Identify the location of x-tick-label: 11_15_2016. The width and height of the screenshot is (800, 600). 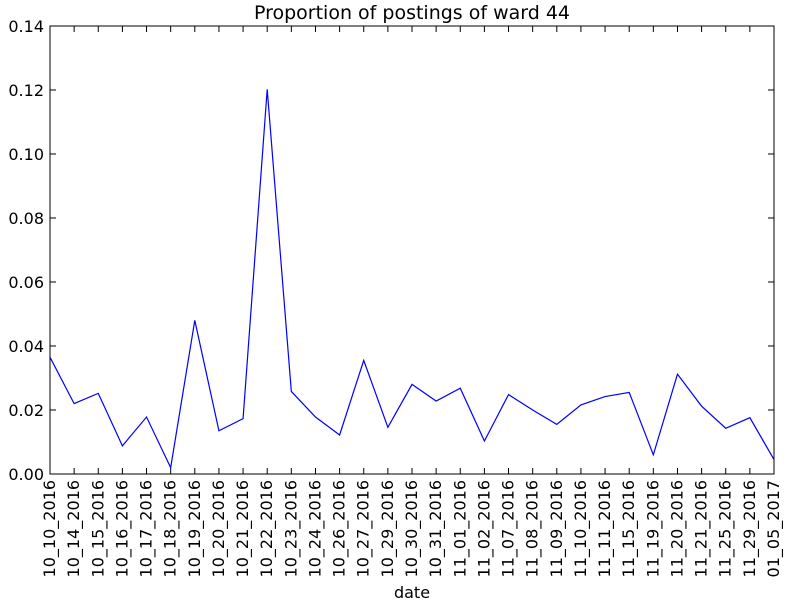
(629, 528).